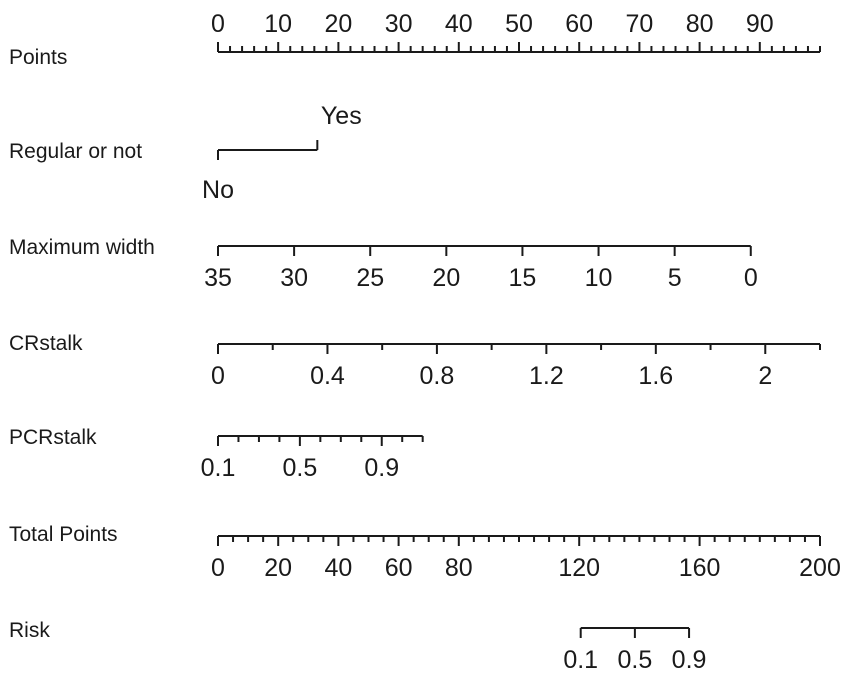 Image resolution: width=851 pixels, height=685 pixels. What do you see at coordinates (820, 568) in the screenshot?
I see `tick-label: 200` at bounding box center [820, 568].